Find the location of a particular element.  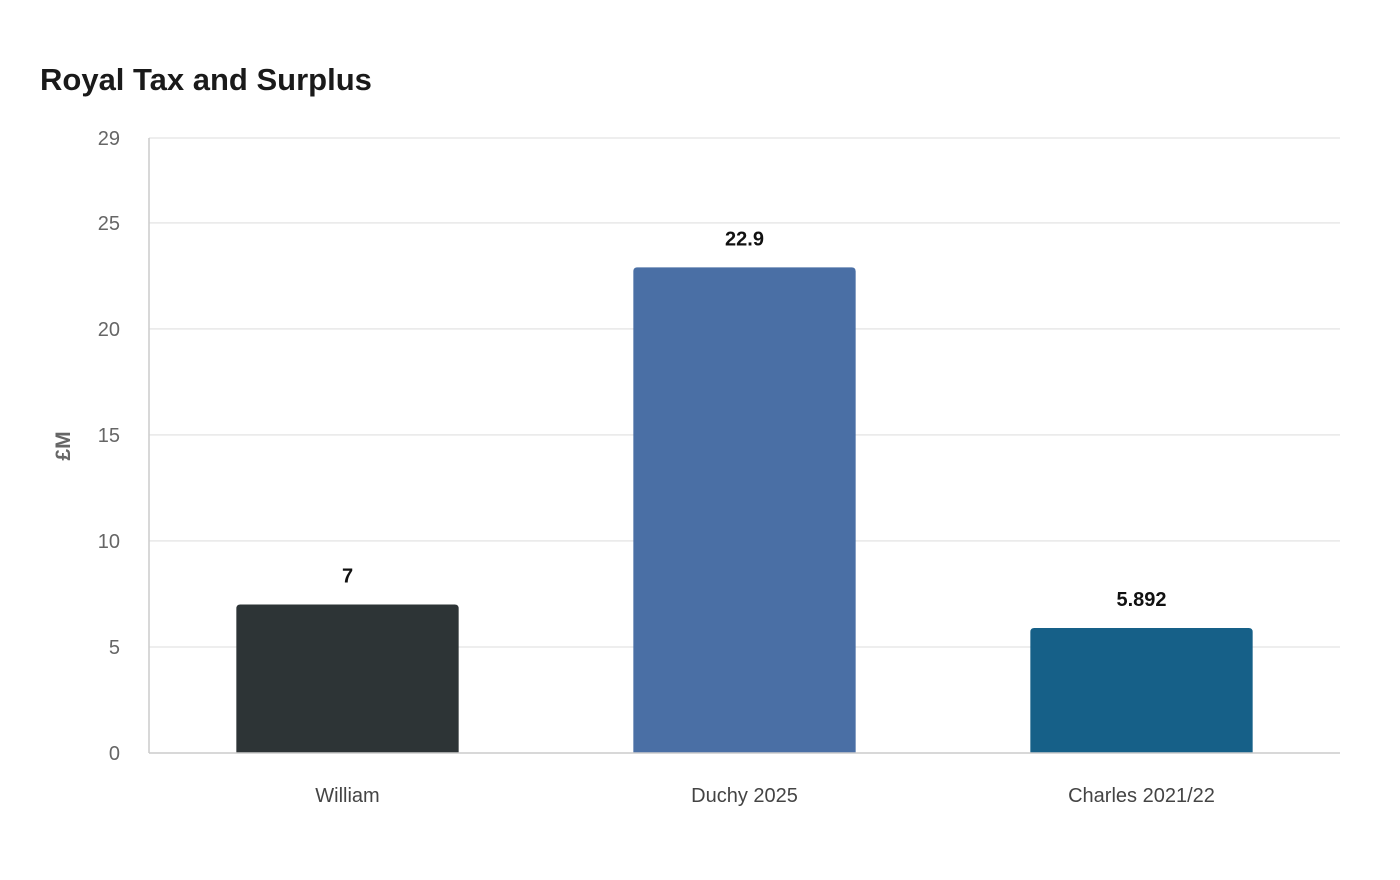

chart-title: Royal Tax and Surplus is located at coordinates (206, 79).